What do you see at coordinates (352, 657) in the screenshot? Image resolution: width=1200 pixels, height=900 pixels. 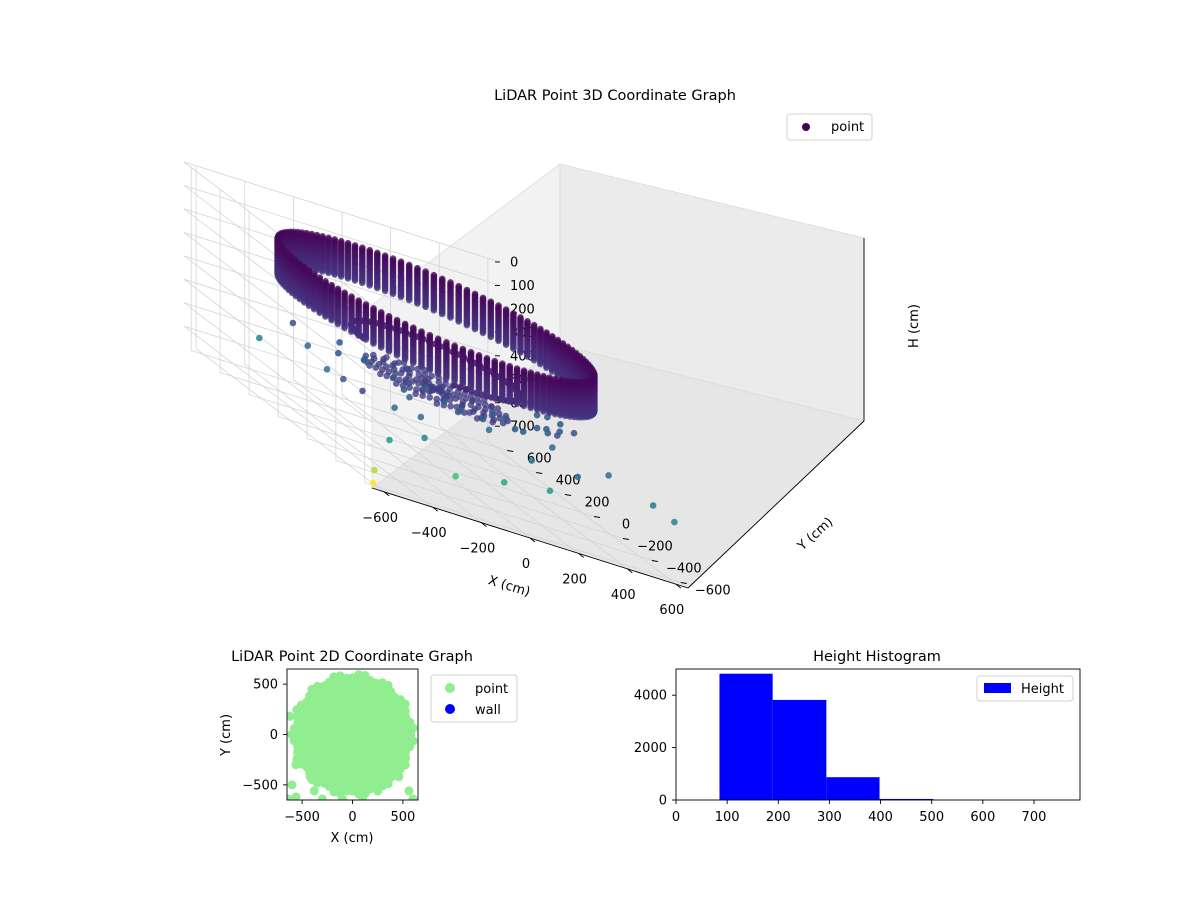 I see `chart-2d-title: LiDAR Point 2D Coordinate Graph` at bounding box center [352, 657].